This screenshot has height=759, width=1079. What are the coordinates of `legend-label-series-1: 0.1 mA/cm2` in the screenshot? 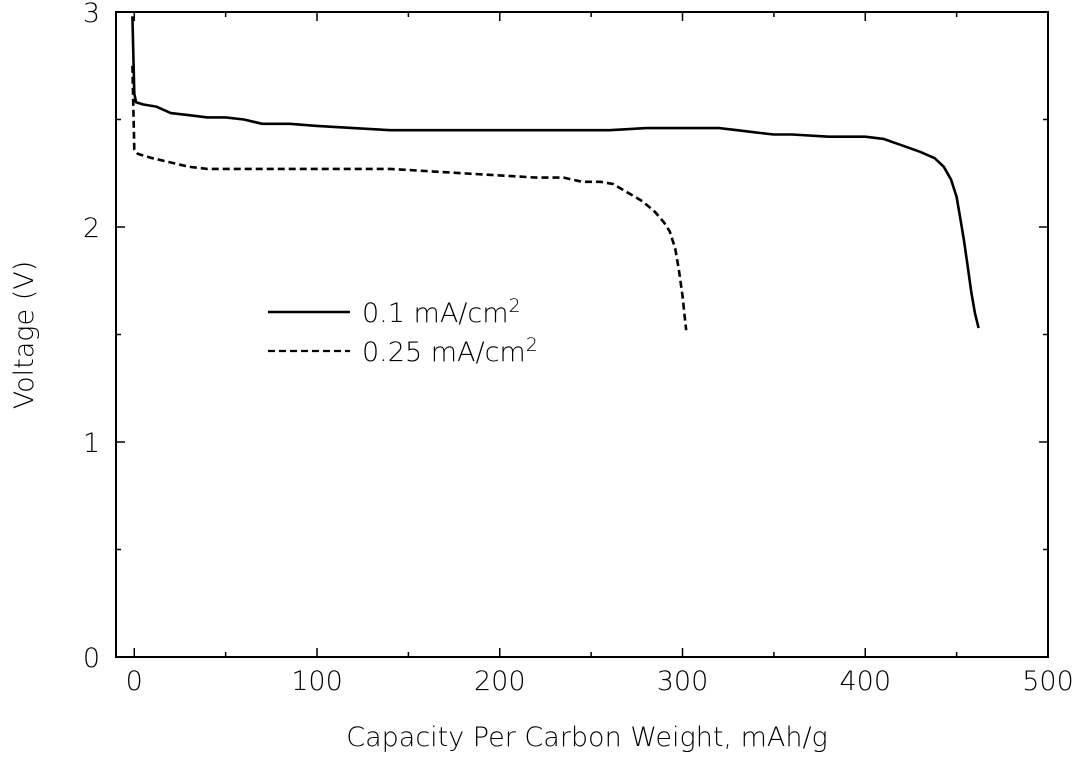 It's located at (441, 312).